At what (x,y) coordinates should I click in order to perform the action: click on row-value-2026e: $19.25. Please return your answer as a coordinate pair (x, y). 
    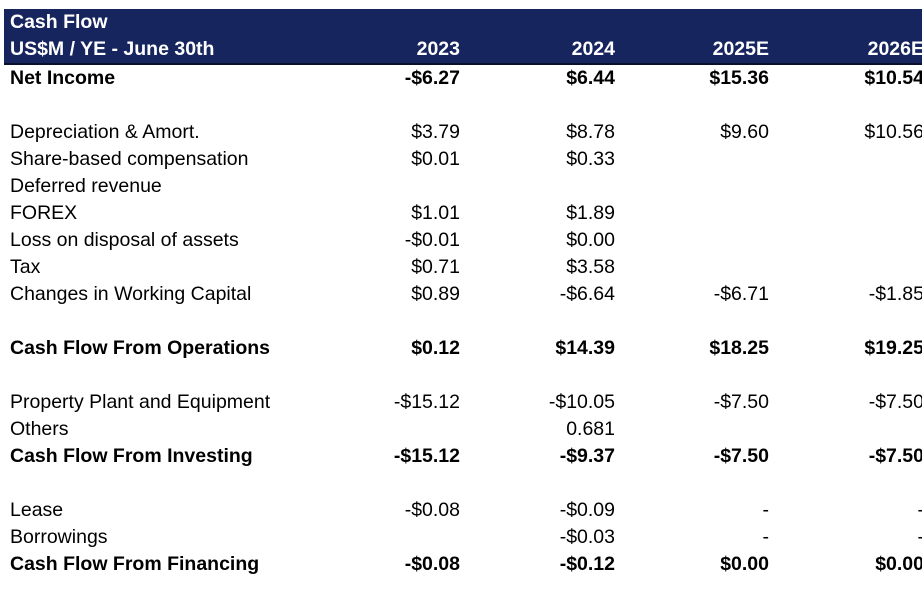
    Looking at the image, I should click on (893, 348).